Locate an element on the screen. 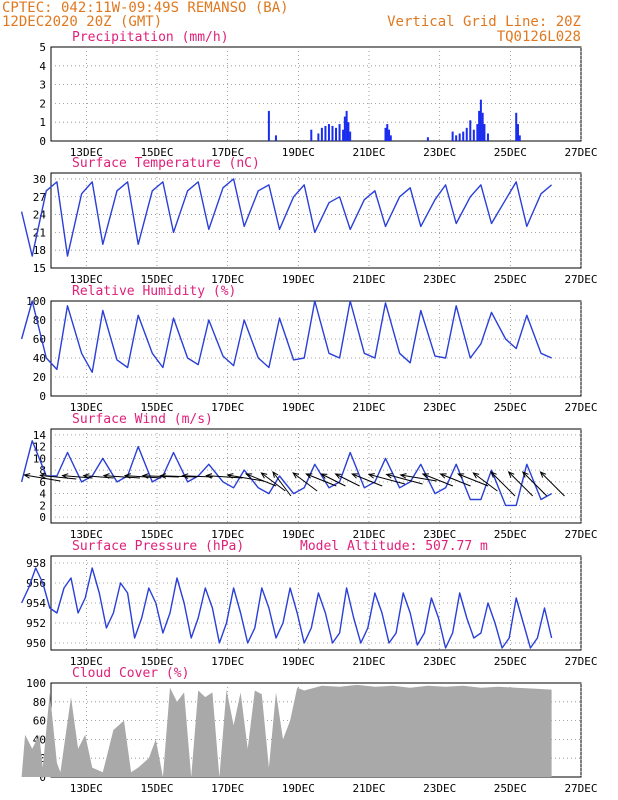 The height and width of the screenshot is (800, 618). temp-xtick-label: 27DEC is located at coordinates (580, 279).